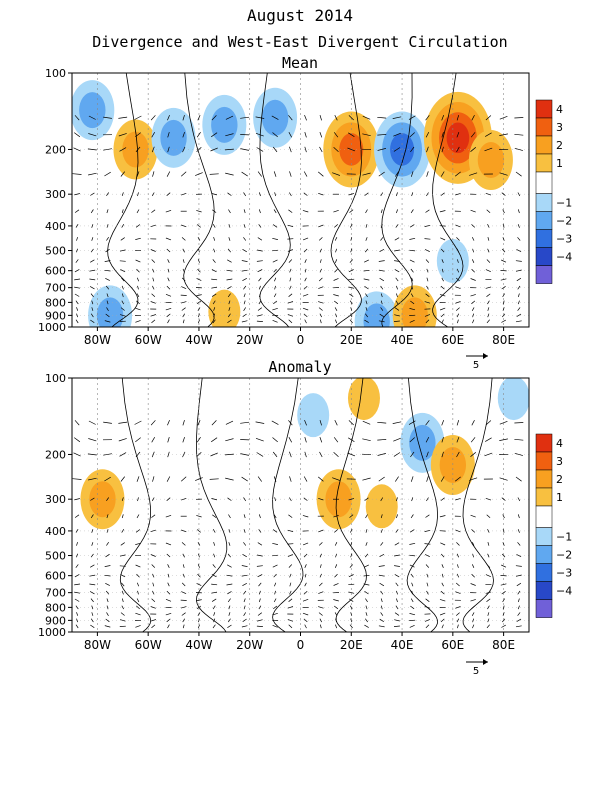  I want to click on figure-title: August 2014, so click(300, 15).